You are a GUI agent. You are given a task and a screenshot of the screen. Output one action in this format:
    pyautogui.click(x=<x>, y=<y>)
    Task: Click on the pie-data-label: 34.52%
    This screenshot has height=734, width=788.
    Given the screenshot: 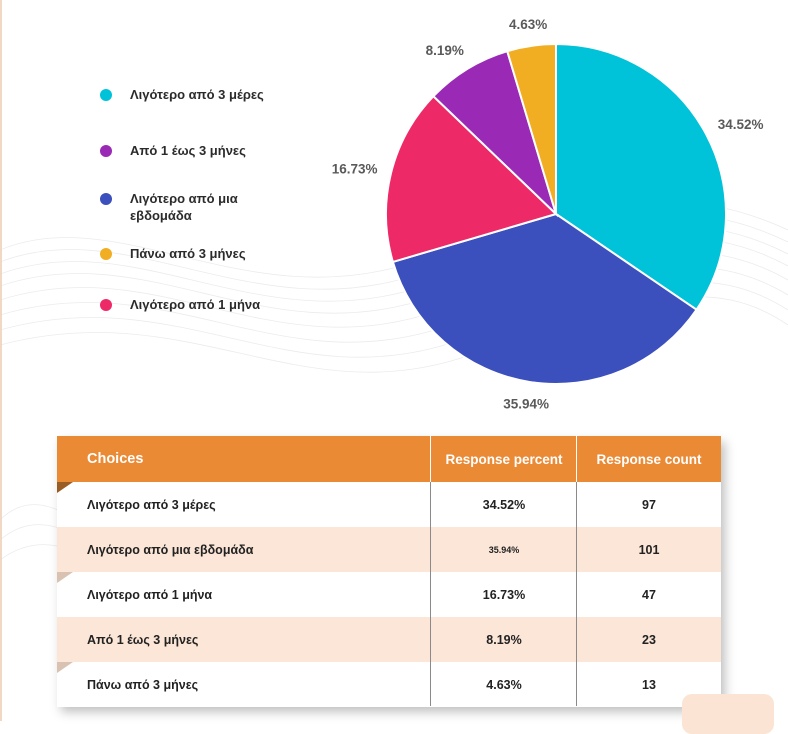 What is the action you would take?
    pyautogui.click(x=741, y=124)
    